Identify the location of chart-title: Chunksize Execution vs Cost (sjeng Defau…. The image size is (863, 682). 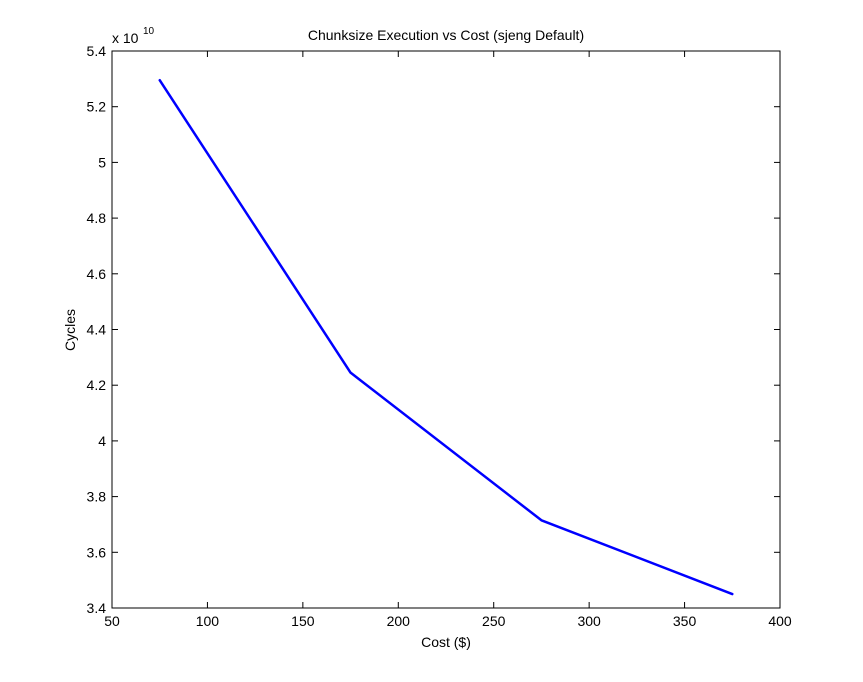
(446, 35).